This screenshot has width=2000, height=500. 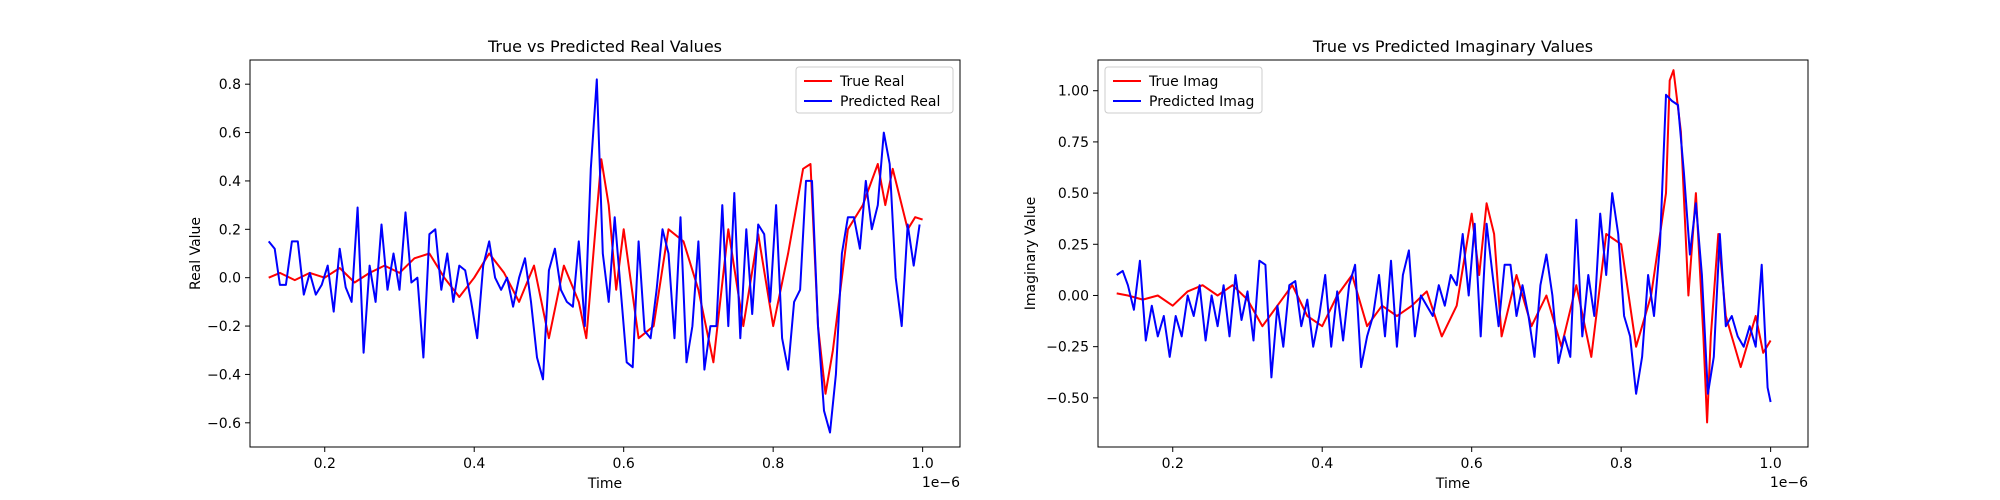 What do you see at coordinates (224, 327) in the screenshot?
I see `y-tick-label: −0.2` at bounding box center [224, 327].